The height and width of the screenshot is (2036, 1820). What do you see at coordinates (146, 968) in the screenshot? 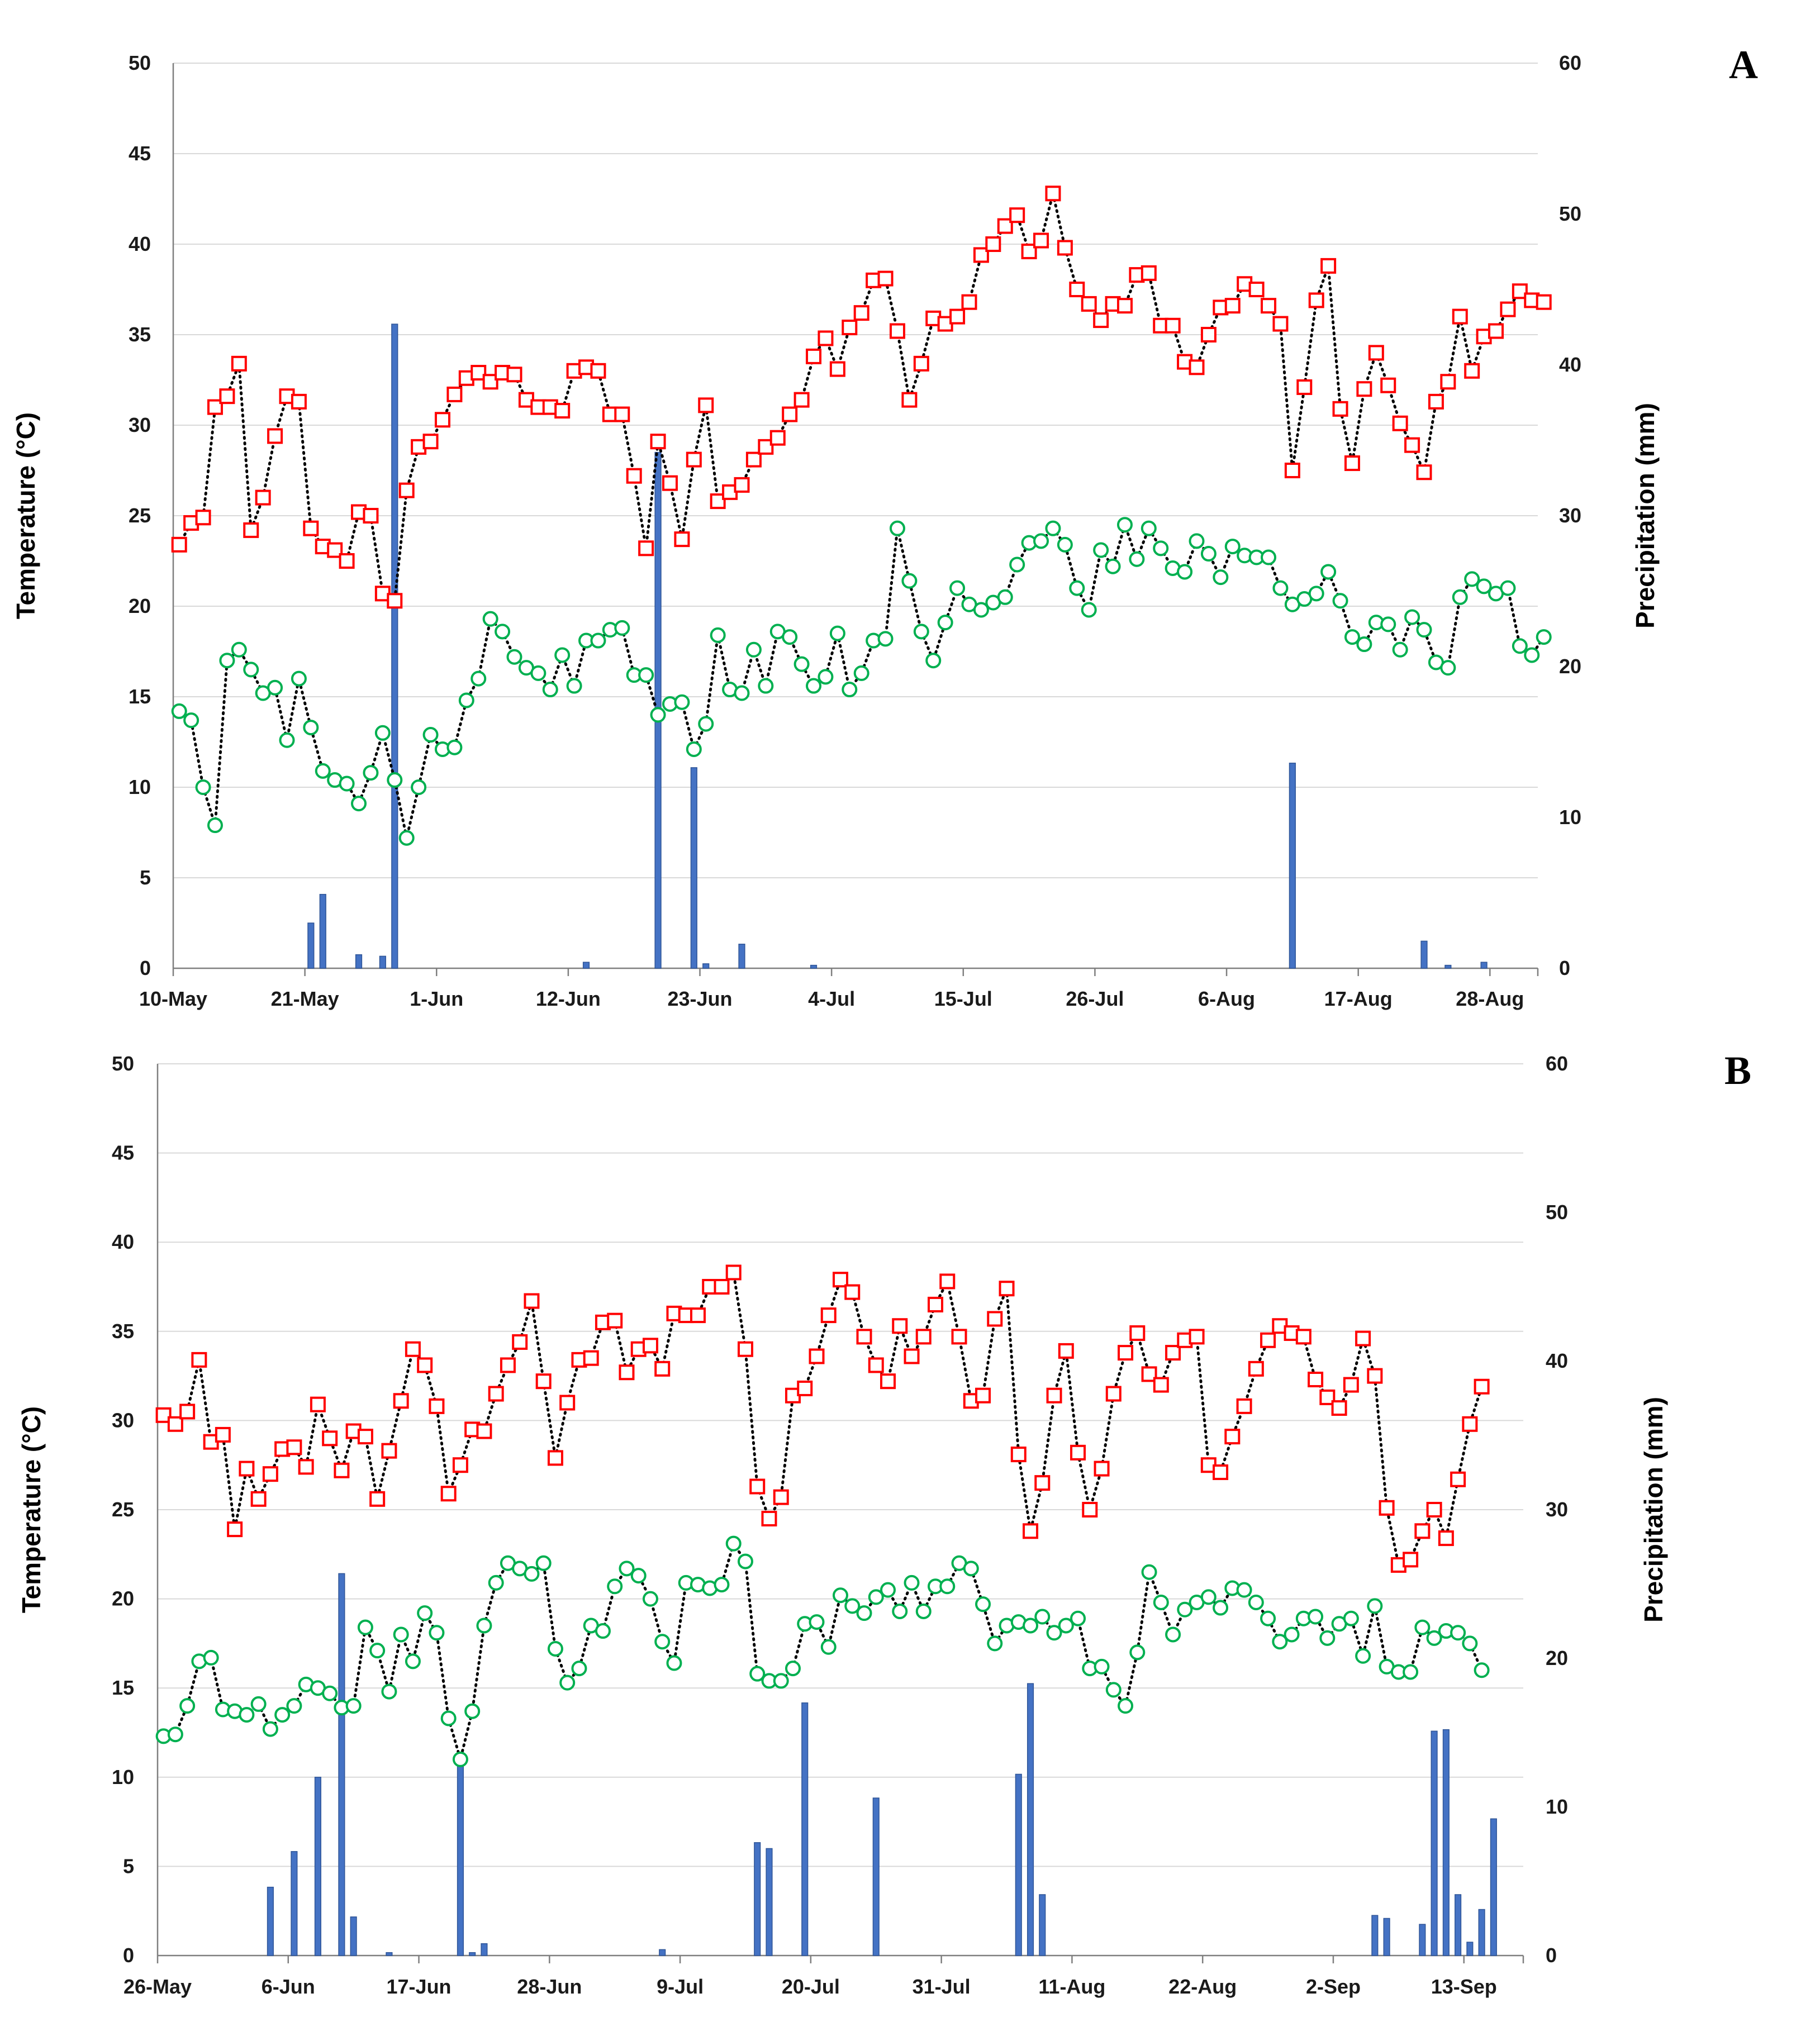
I see `y-tick-label: 0` at bounding box center [146, 968].